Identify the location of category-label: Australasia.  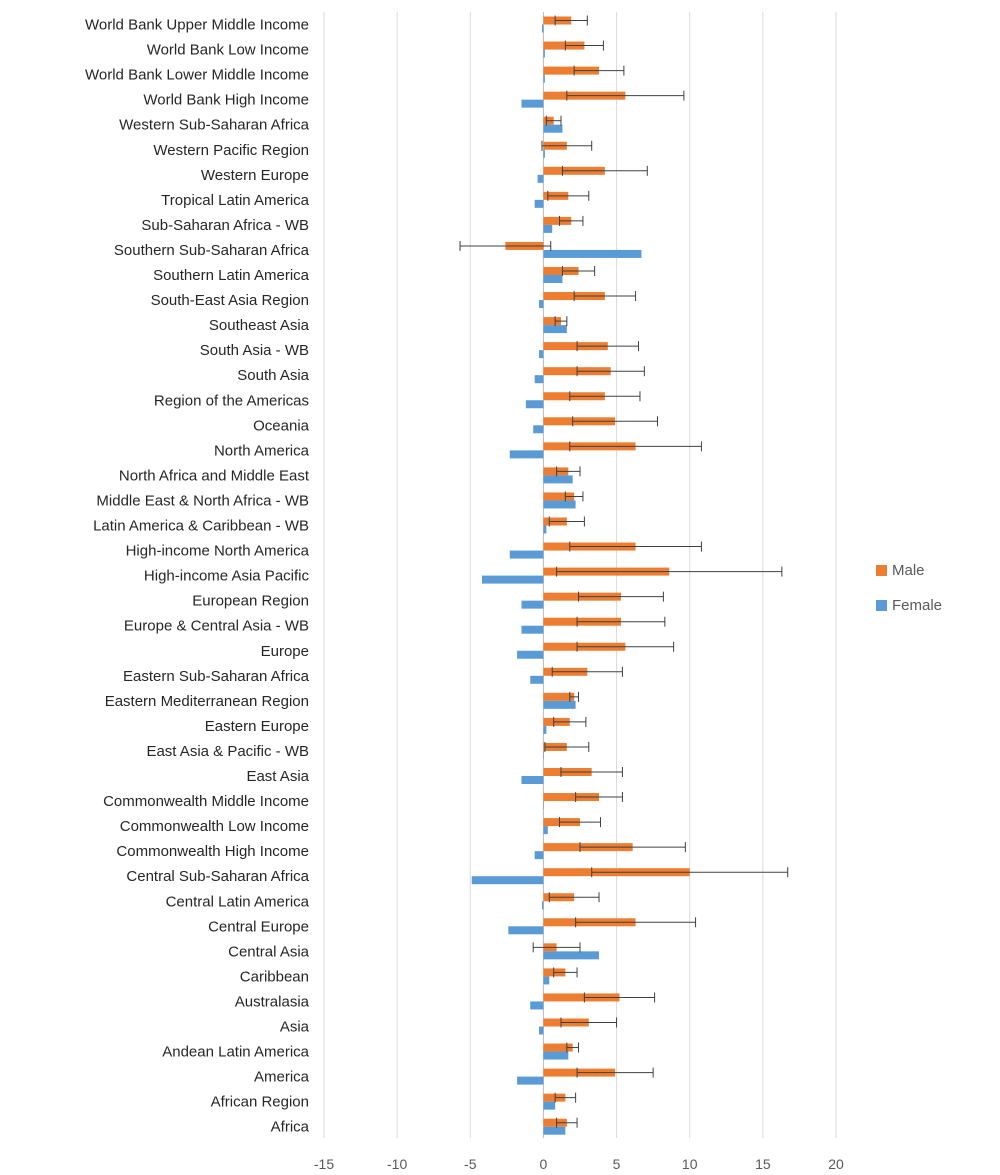
(272, 1001).